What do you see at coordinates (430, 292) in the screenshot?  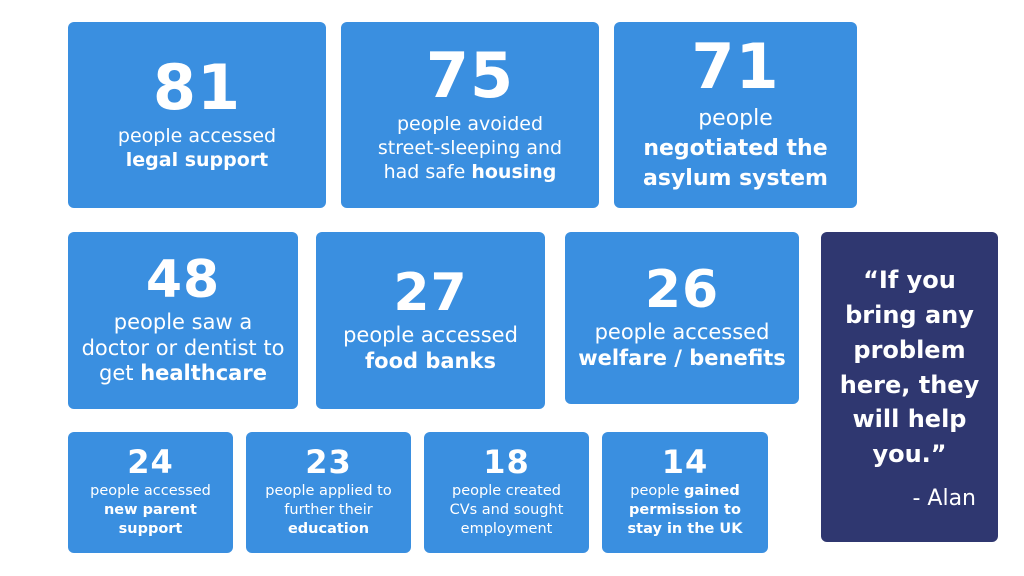 I see `stat-number: 27` at bounding box center [430, 292].